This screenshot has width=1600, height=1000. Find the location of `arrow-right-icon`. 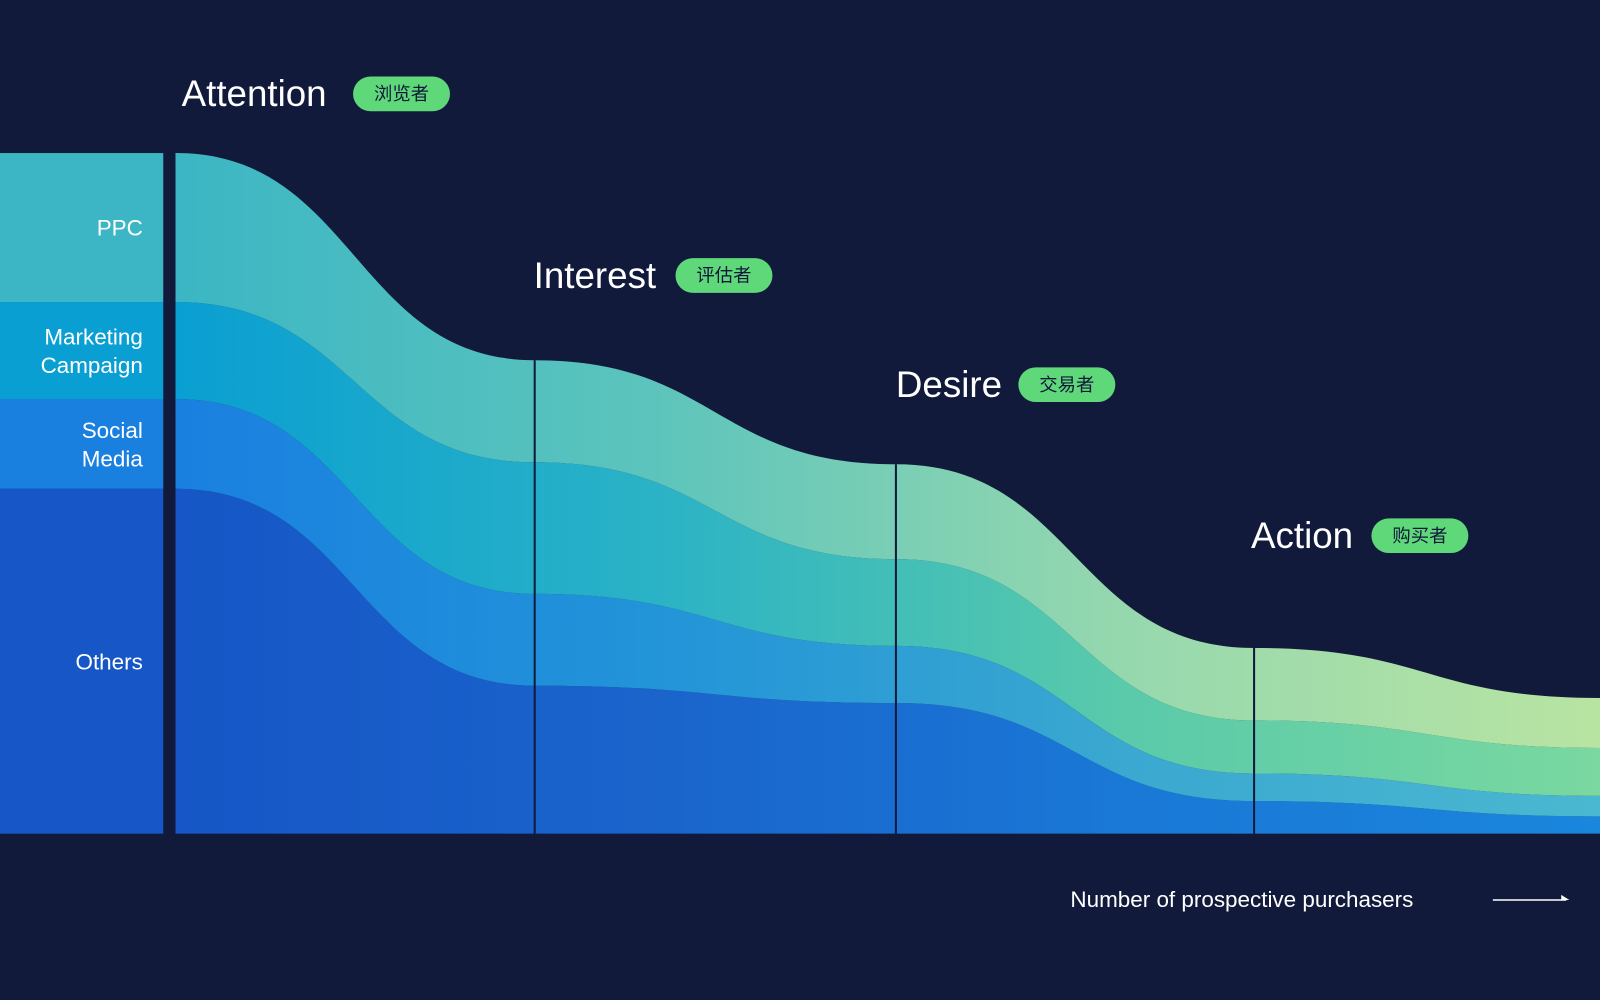

arrow-right-icon is located at coordinates (1531, 897).